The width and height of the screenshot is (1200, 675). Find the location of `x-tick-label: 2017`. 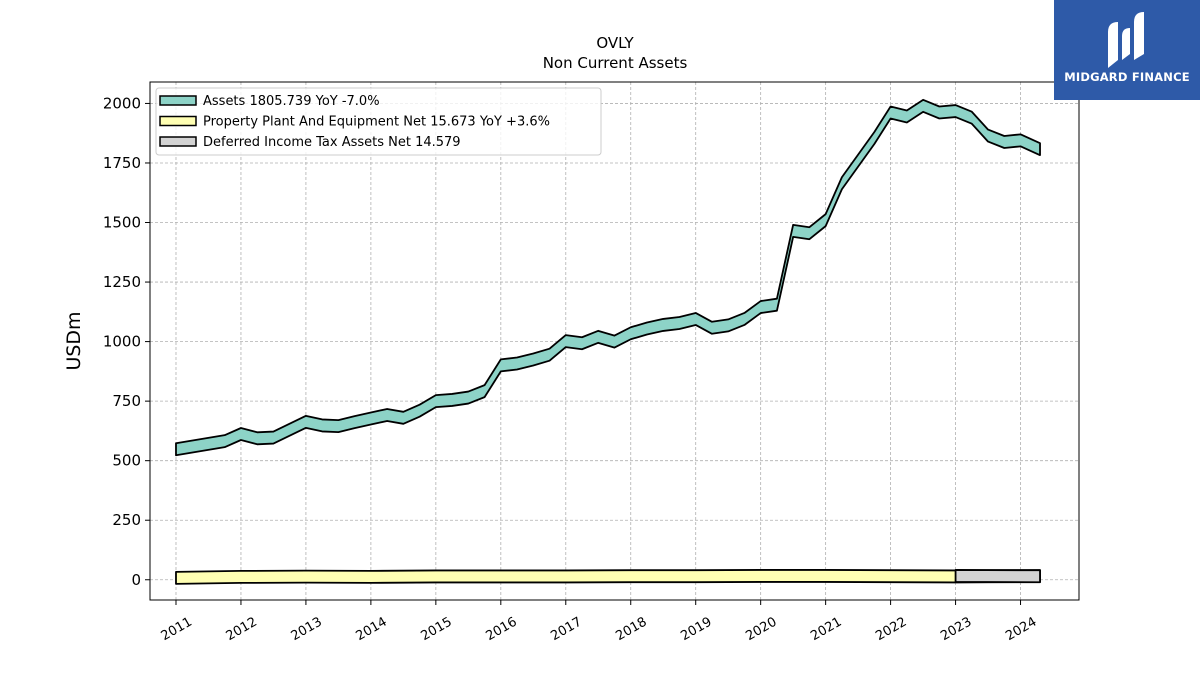

x-tick-label: 2017 is located at coordinates (566, 630).